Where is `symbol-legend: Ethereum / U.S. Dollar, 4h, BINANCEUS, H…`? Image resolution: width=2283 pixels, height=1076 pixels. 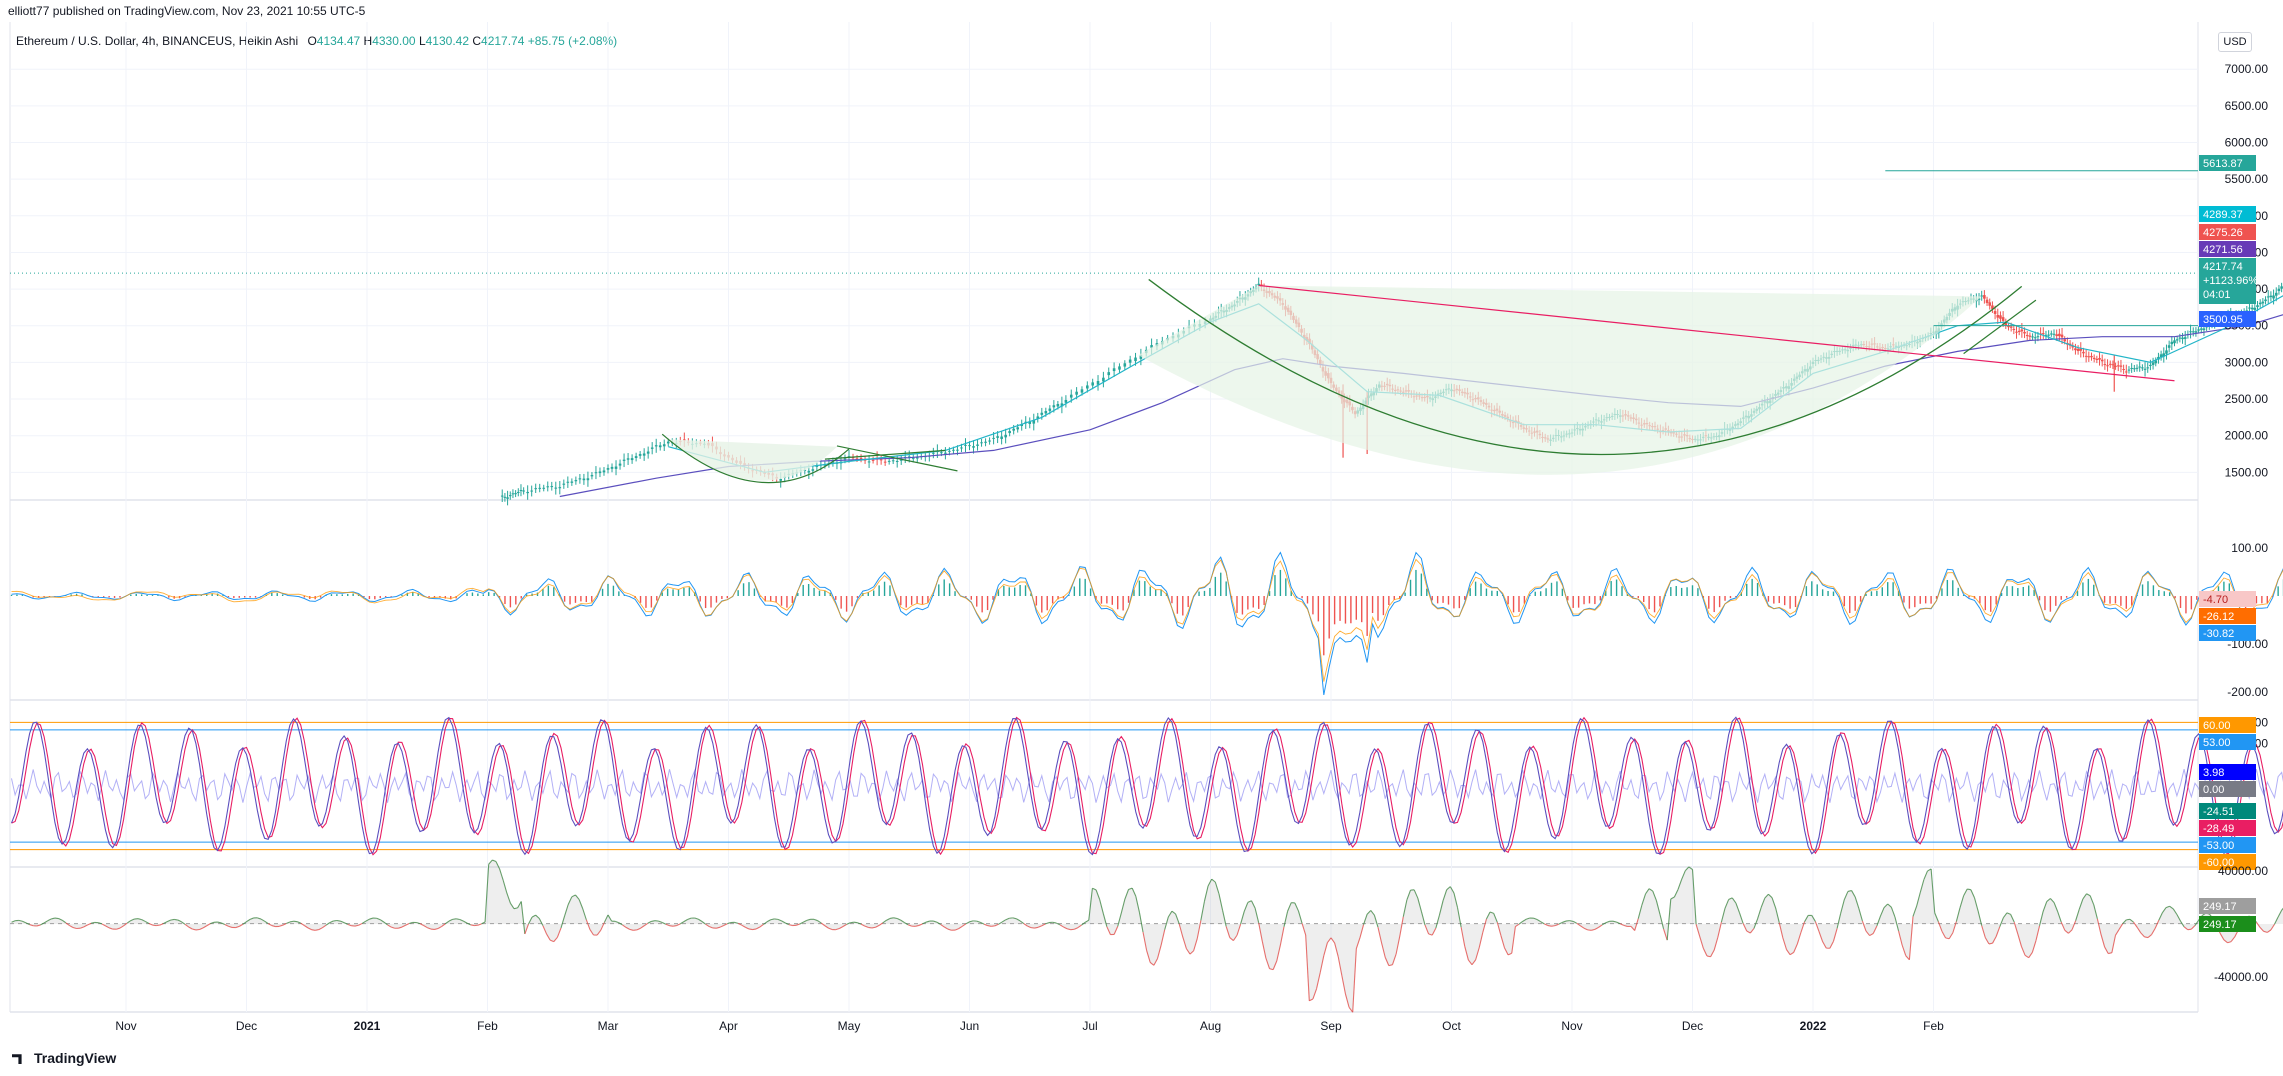 symbol-legend: Ethereum / U.S. Dollar, 4h, BINANCEUS, H… is located at coordinates (316, 41).